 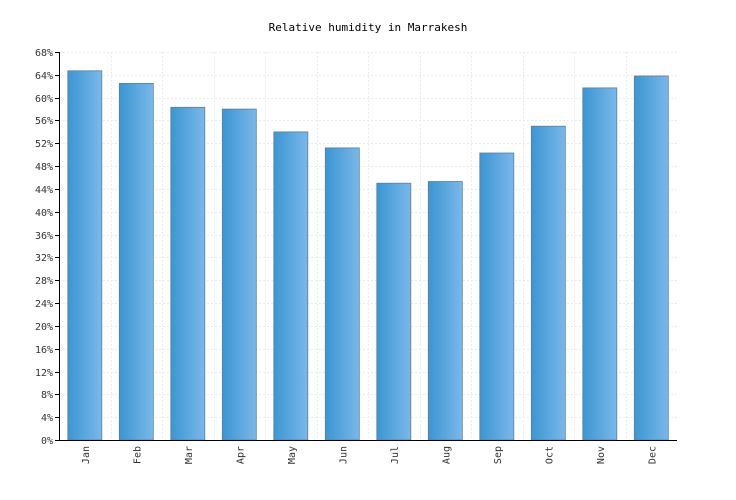 I want to click on y-tick-label: 40%, so click(x=44, y=213).